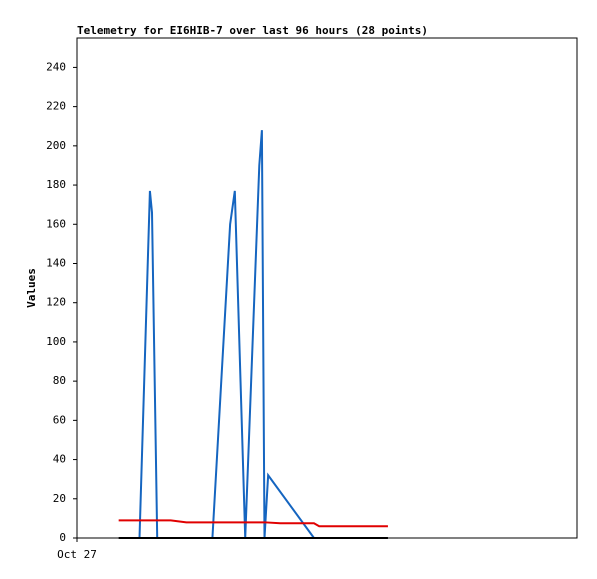 This screenshot has height=579, width=597. What do you see at coordinates (59, 419) in the screenshot?
I see `y-tick-label: 60` at bounding box center [59, 419].